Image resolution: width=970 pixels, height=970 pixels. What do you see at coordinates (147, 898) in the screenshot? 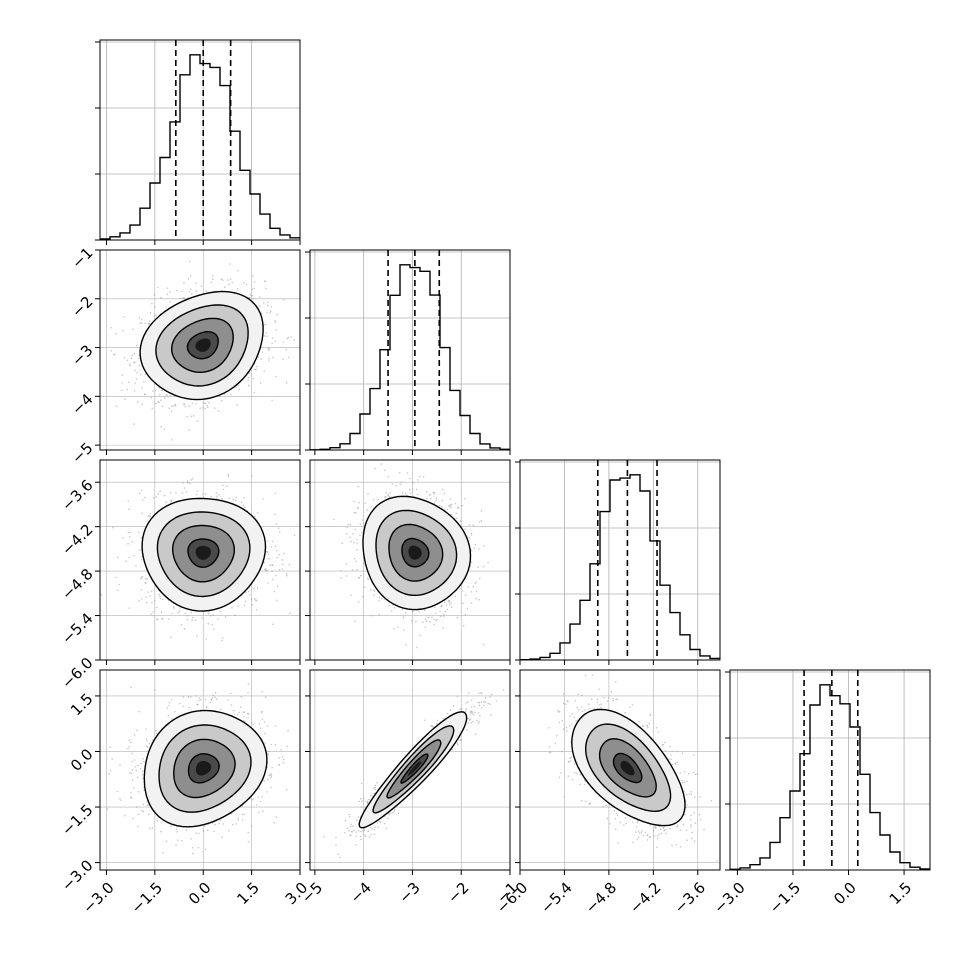
I see `x-tick-label: −1.5` at bounding box center [147, 898].